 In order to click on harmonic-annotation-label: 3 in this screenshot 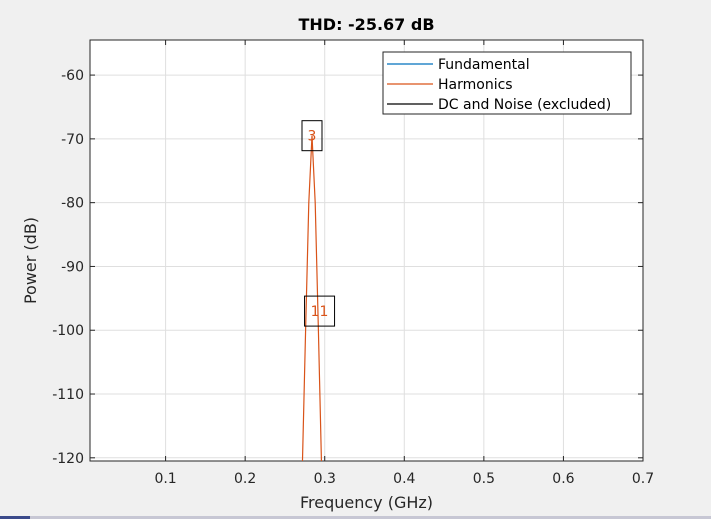, I will do `click(312, 137)`.